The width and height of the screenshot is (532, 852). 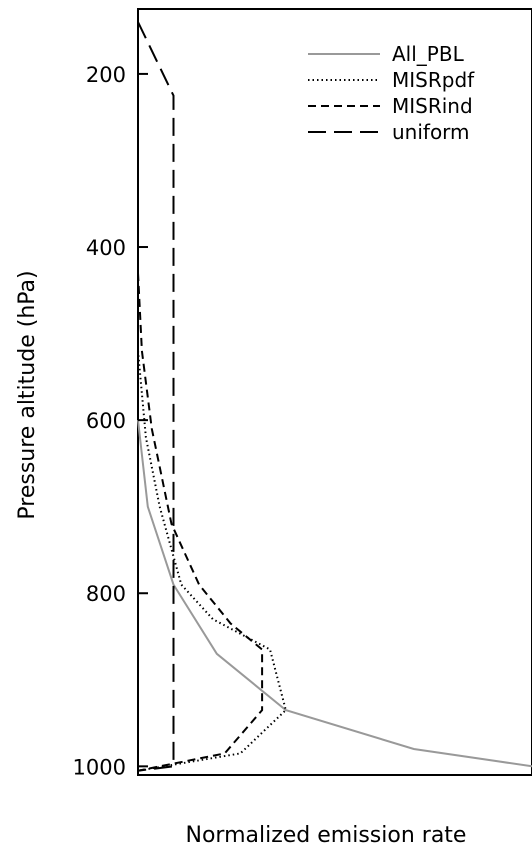 What do you see at coordinates (27, 394) in the screenshot?
I see `y-axis-title: Pressure altitude (hPa)` at bounding box center [27, 394].